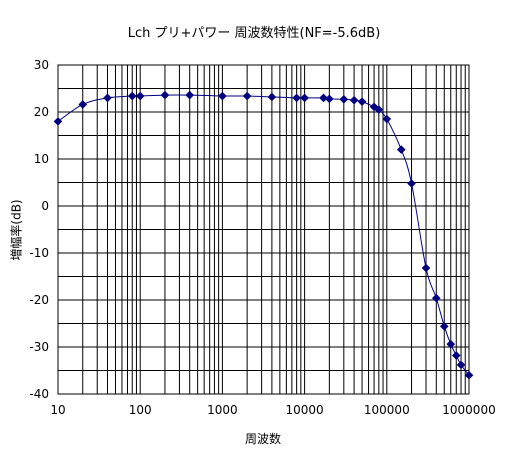 This screenshot has width=508, height=457. Describe the element at coordinates (39, 253) in the screenshot. I see `y-tick-label: -10` at that location.